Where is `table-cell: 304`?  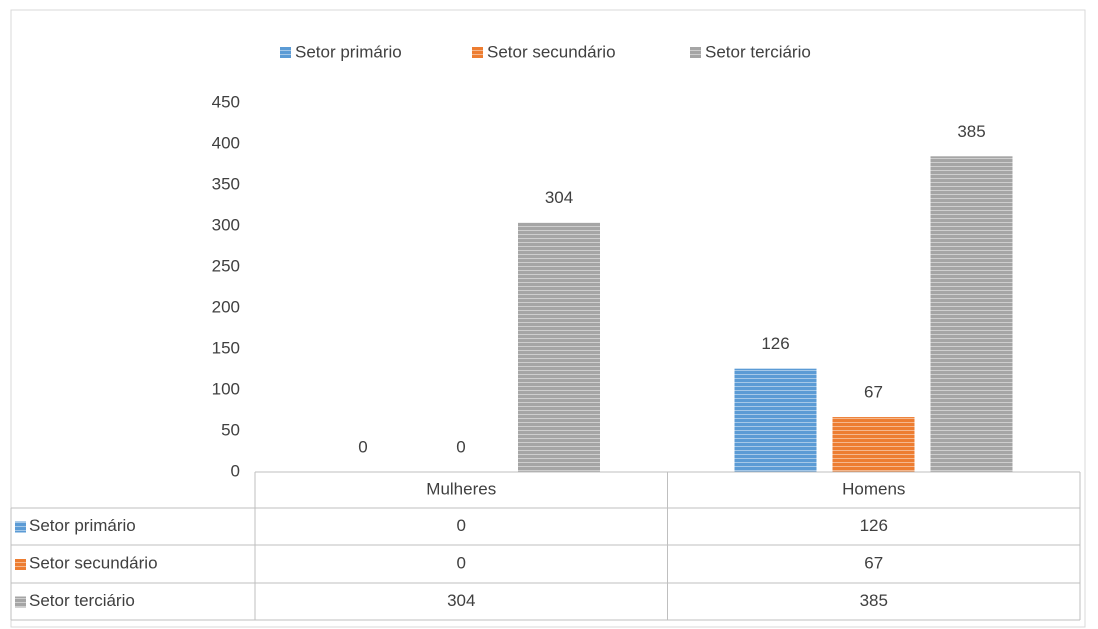
table-cell: 304 is located at coordinates (461, 600).